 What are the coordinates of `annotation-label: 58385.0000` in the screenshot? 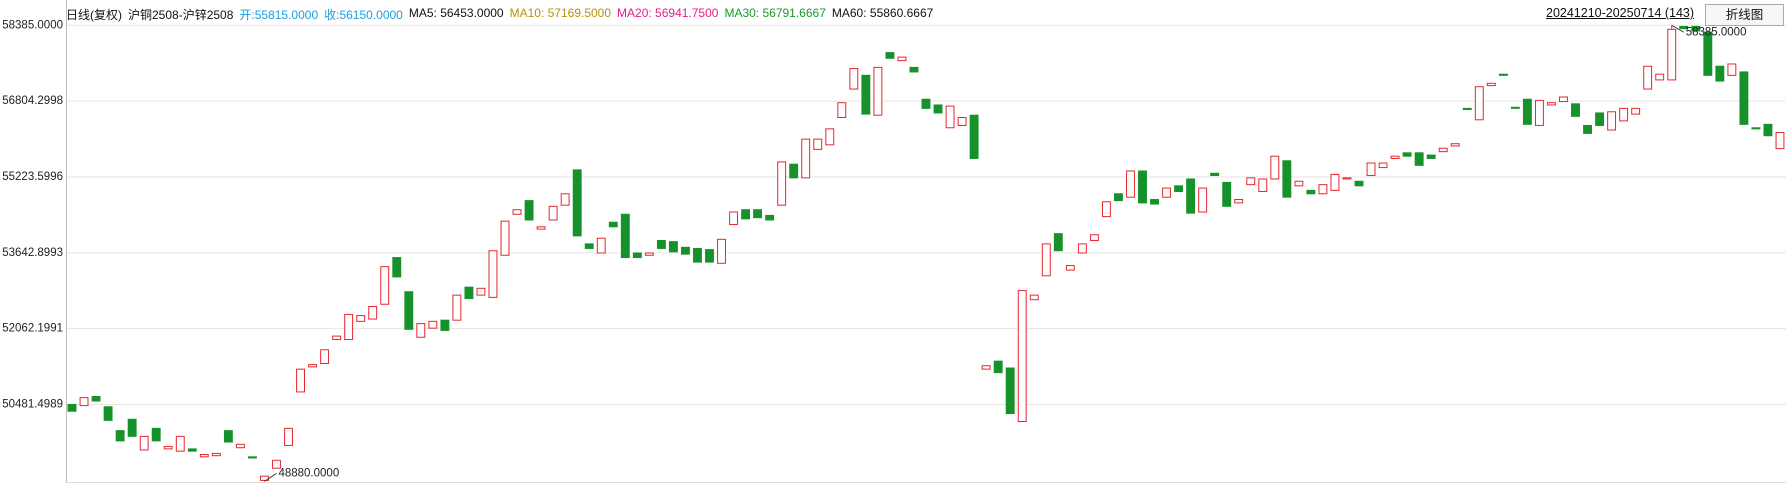 It's located at (1716, 32).